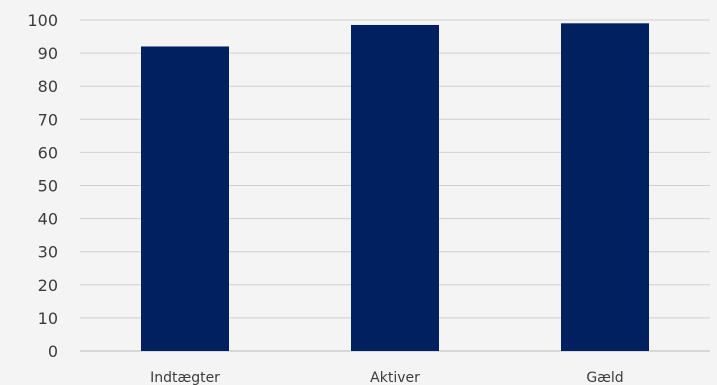 The image size is (717, 385). What do you see at coordinates (48, 285) in the screenshot?
I see `y-tick-label-20: 20` at bounding box center [48, 285].